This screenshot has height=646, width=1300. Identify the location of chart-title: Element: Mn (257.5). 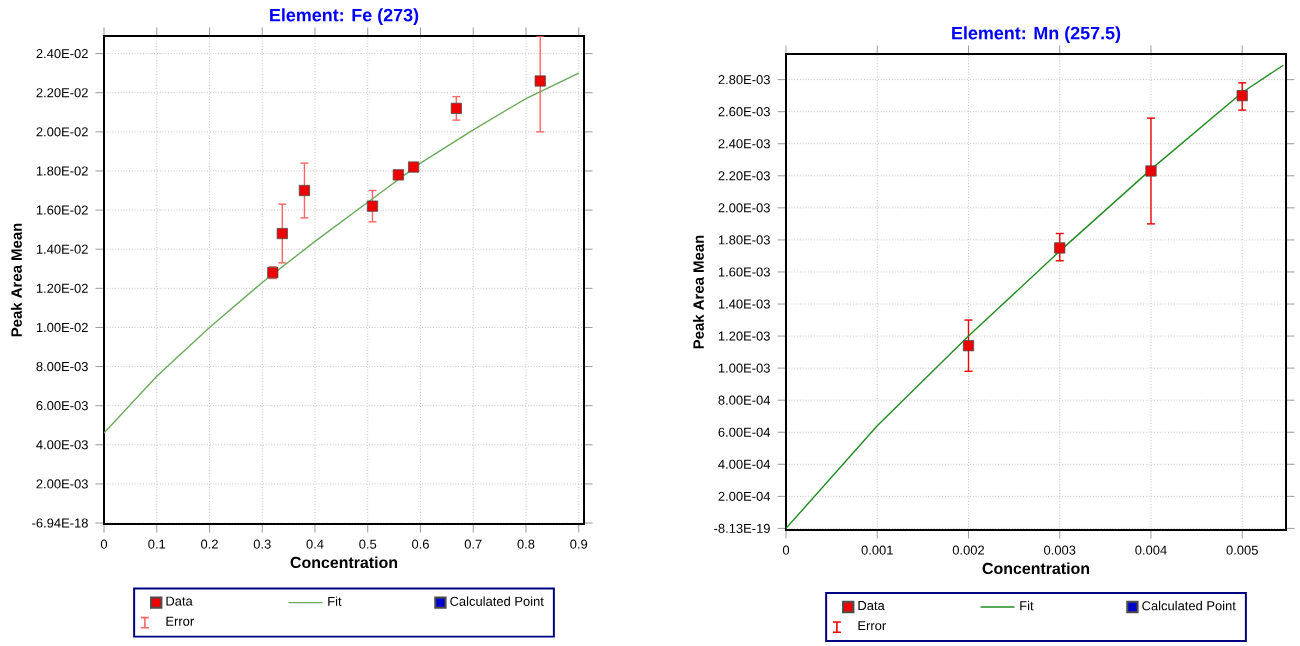
(1036, 34).